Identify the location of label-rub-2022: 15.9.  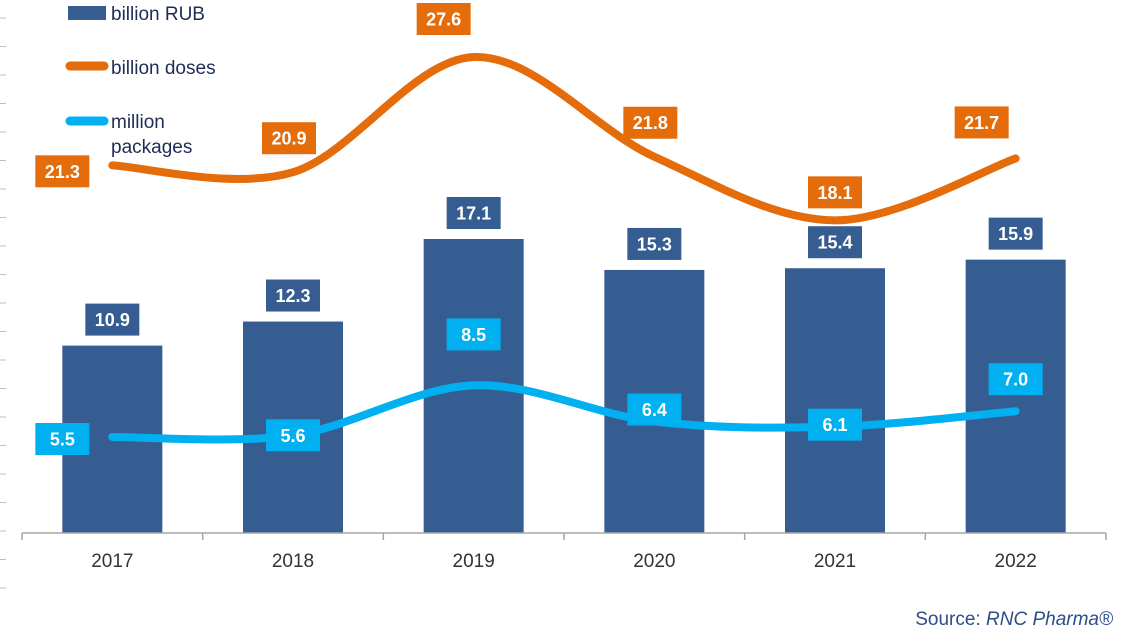
(1015, 233).